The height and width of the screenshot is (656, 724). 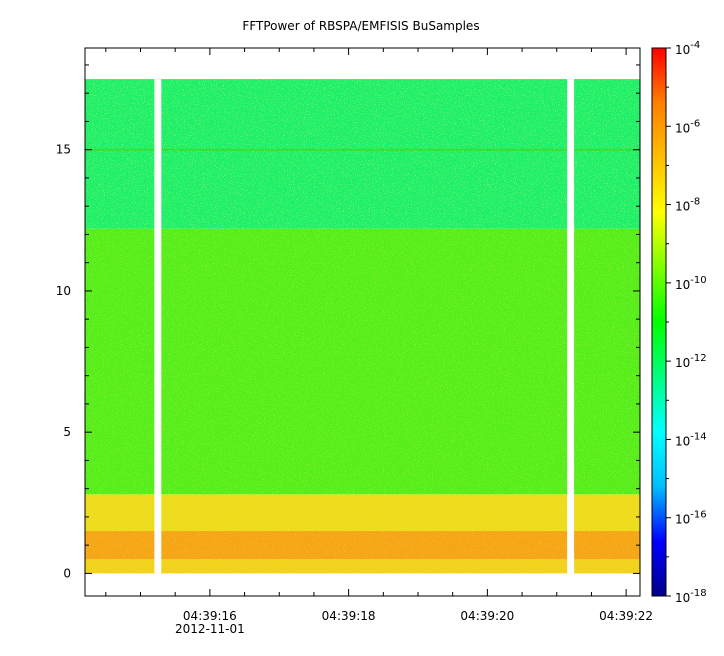 I want to click on y-tick-label: 0, so click(x=67, y=573).